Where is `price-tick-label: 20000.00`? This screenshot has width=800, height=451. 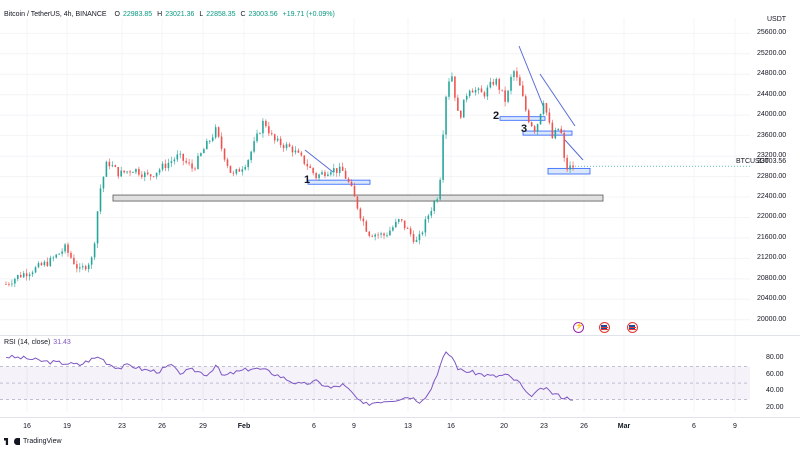 price-tick-label: 20000.00 is located at coordinates (772, 319).